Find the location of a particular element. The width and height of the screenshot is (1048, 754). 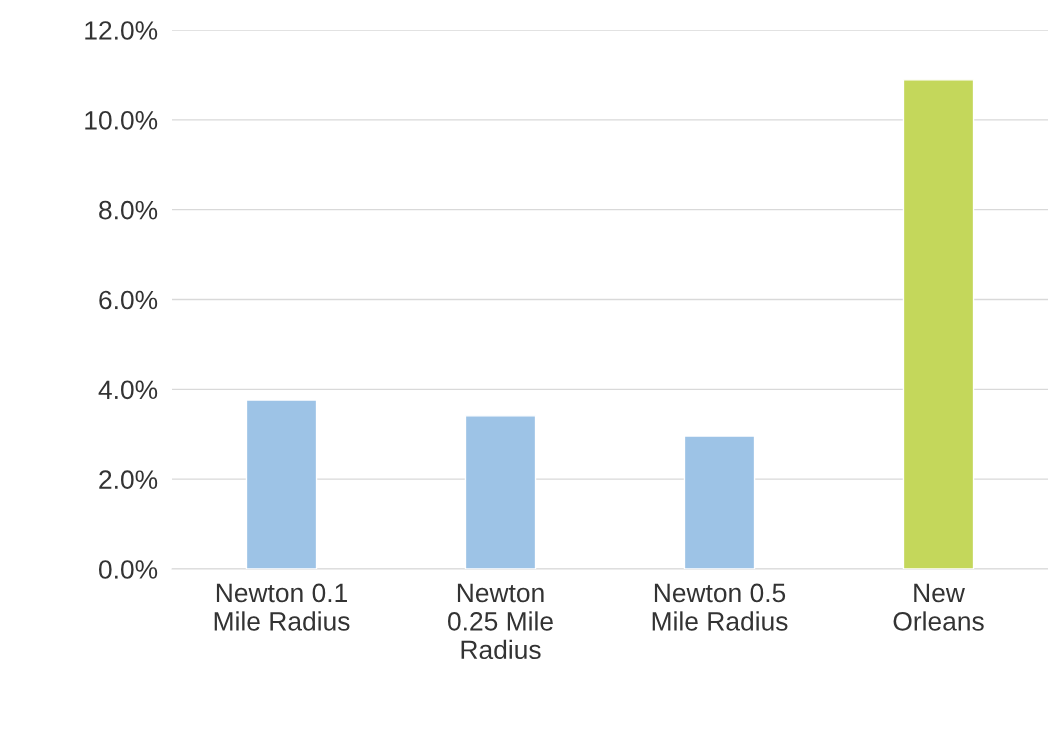

y-tick-label: 2.0% is located at coordinates (128, 479).